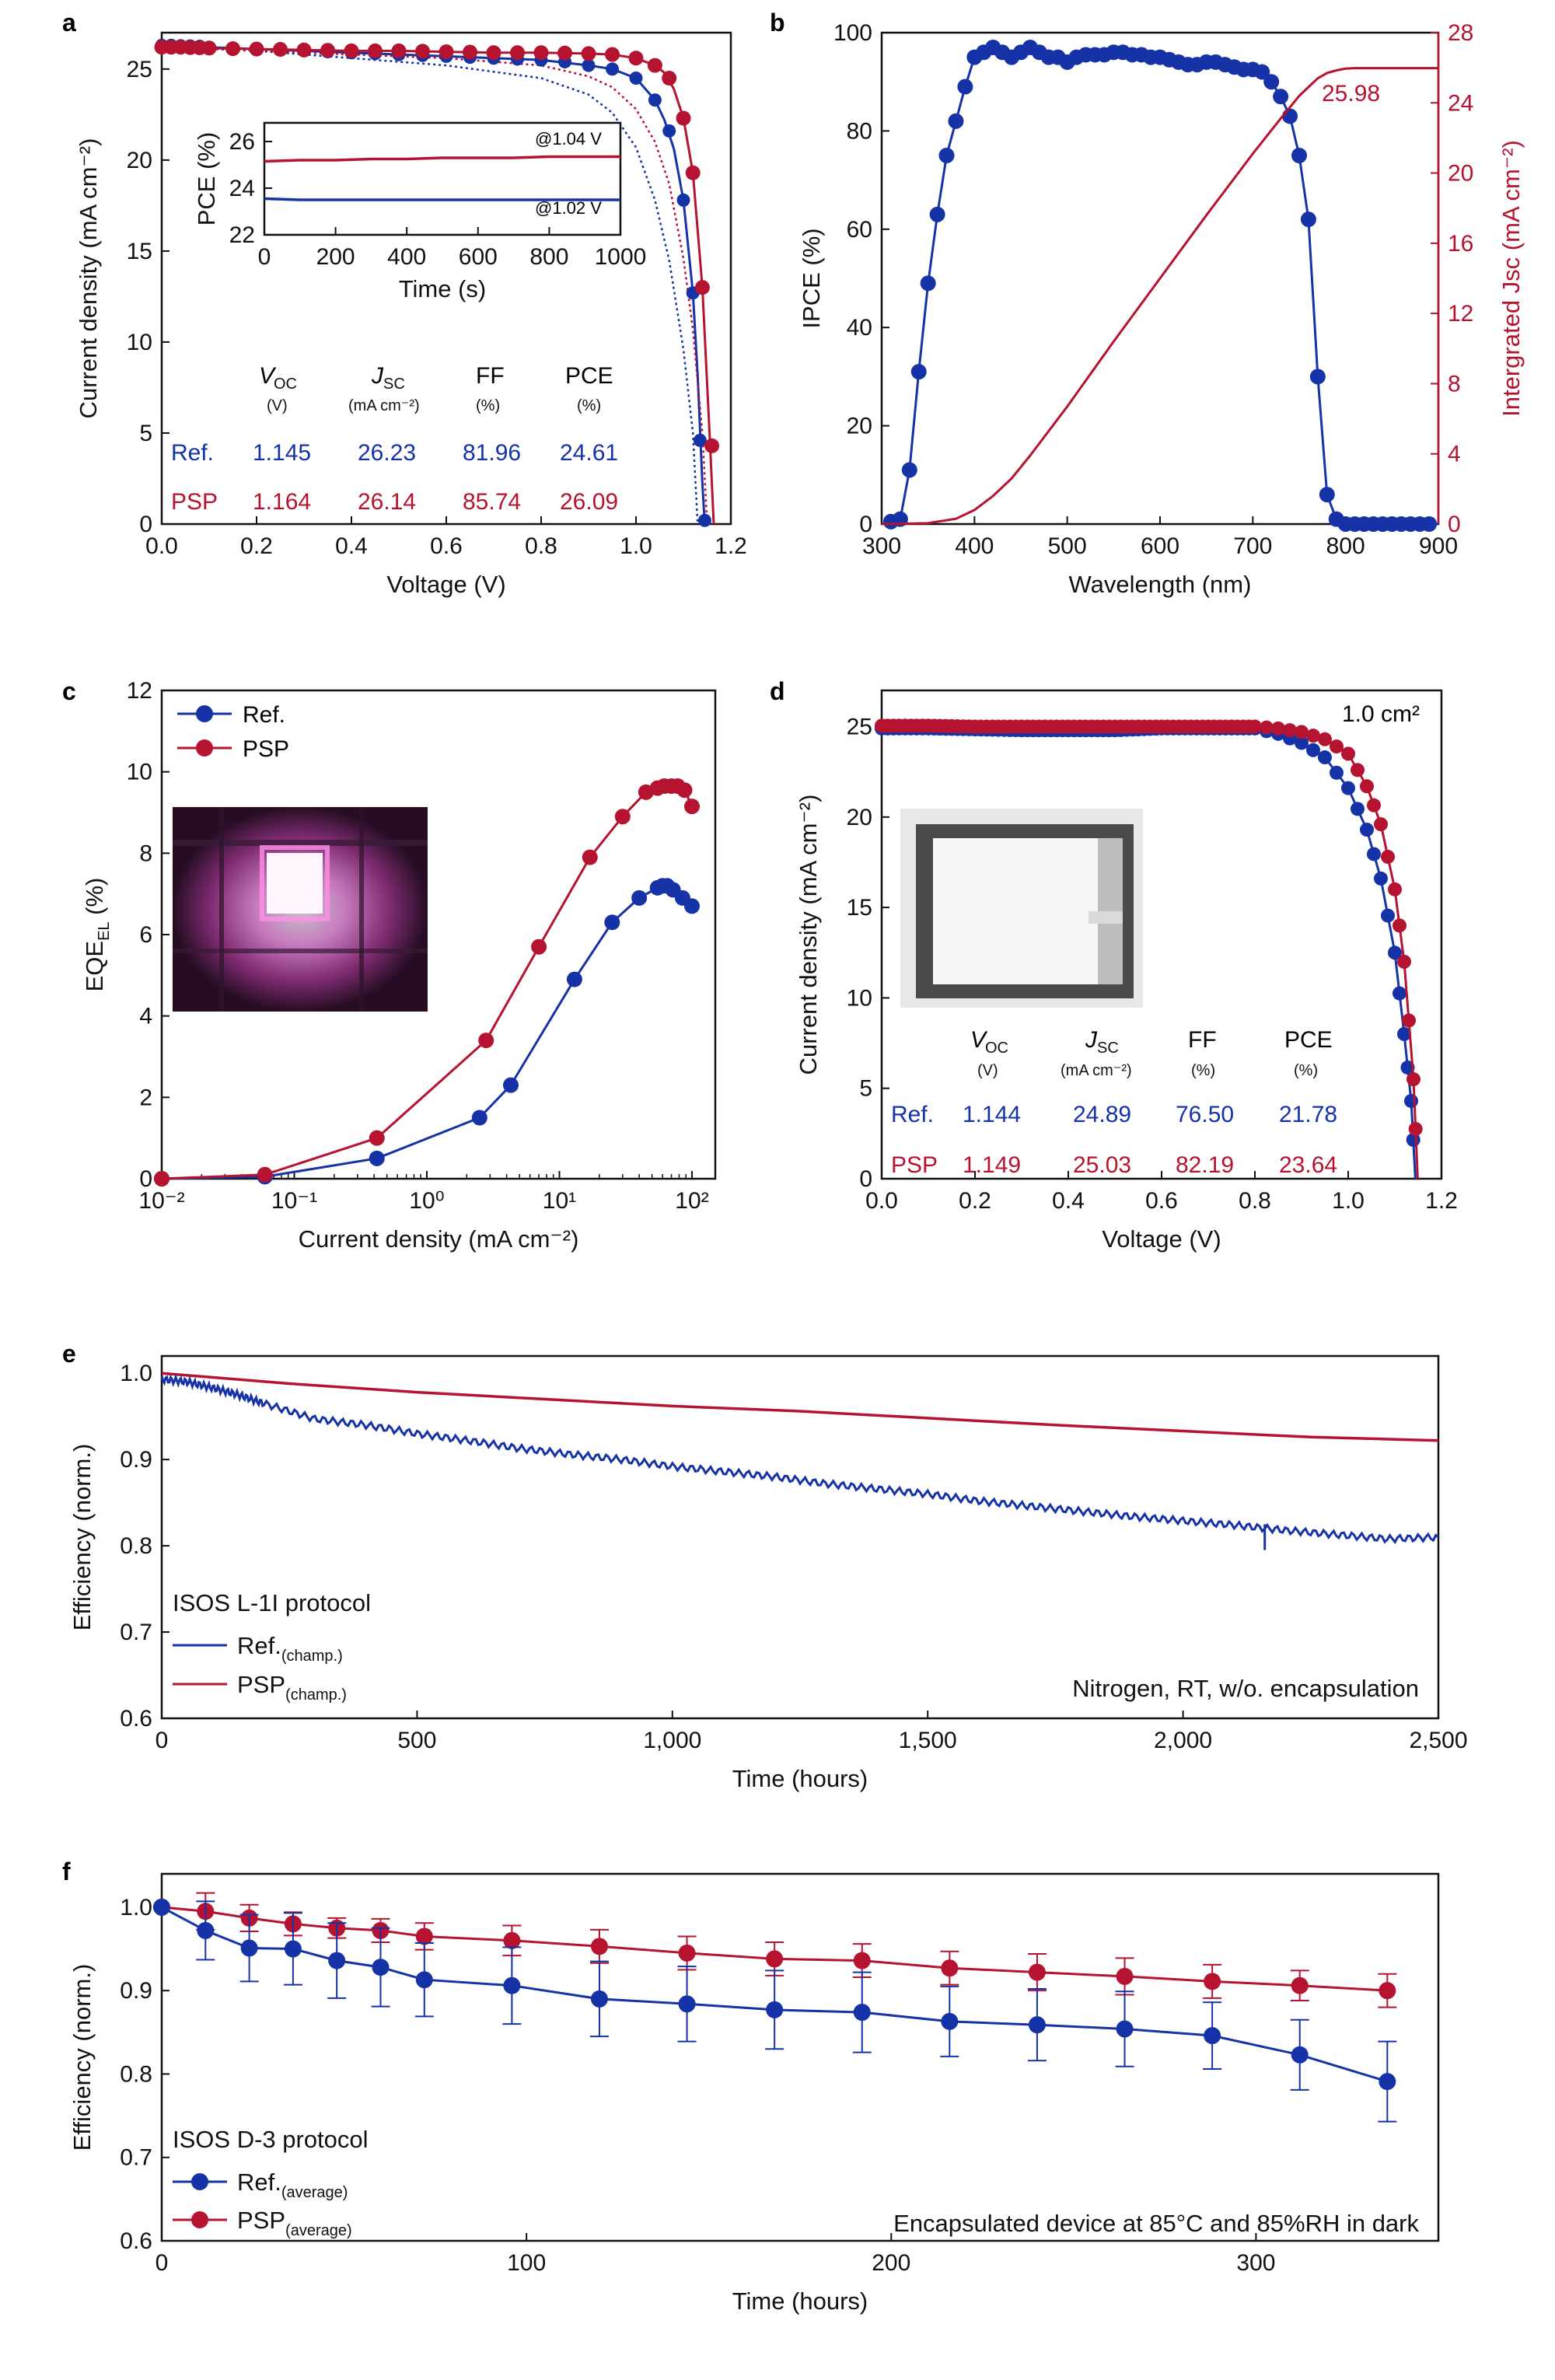  Describe the element at coordinates (233, 732) in the screenshot. I see `legend-c: Ref. PSP` at that location.